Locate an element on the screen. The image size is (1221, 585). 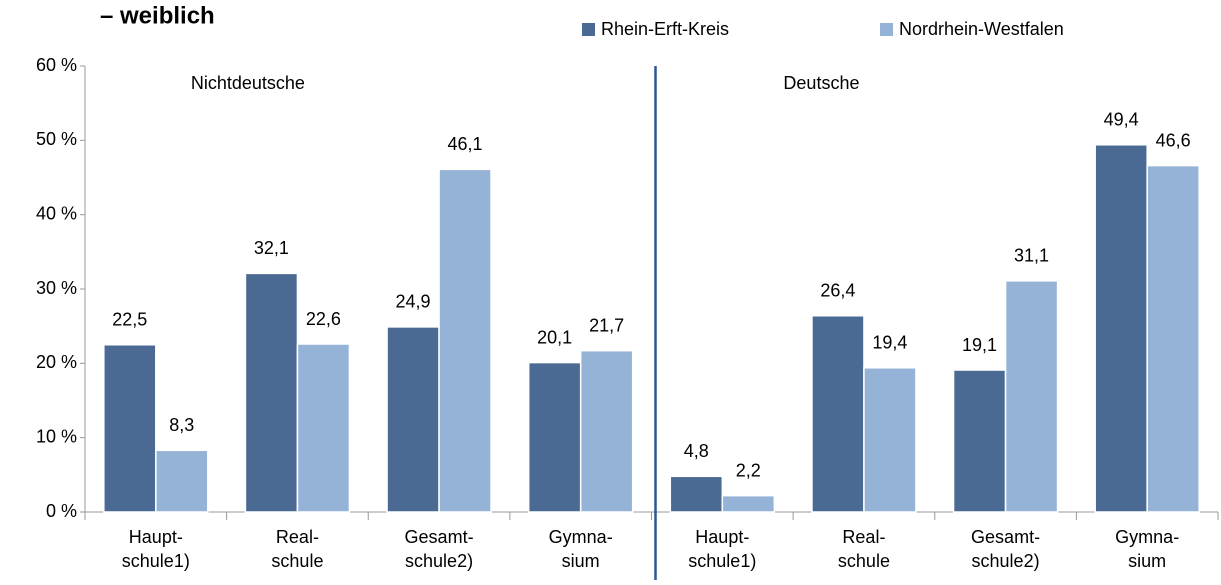
legend-label: Nordrhein-Westfalen is located at coordinates (981, 29).